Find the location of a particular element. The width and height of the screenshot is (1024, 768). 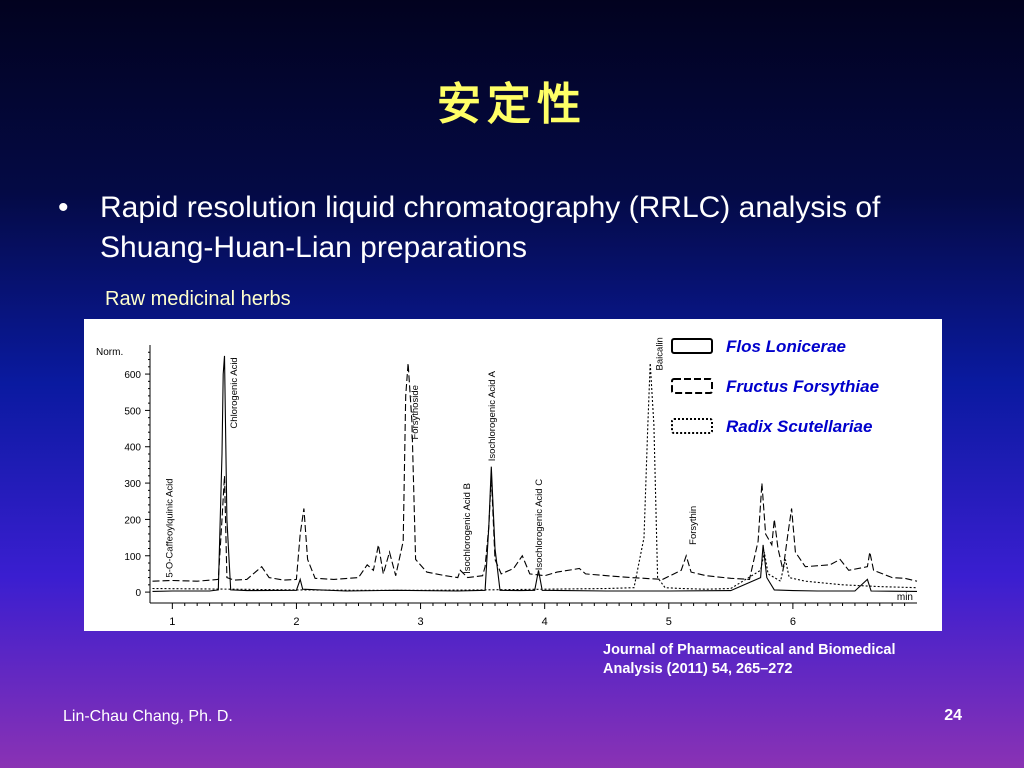

x-tick-label: 1 is located at coordinates (172, 622).